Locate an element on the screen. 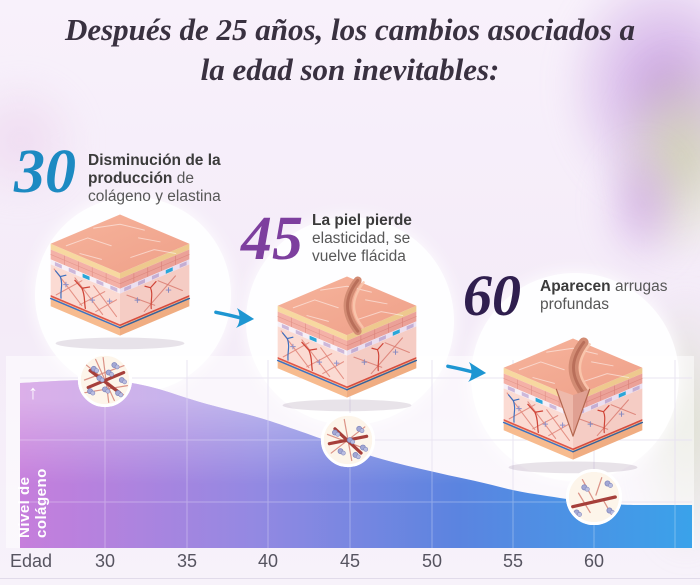  milestone-description-60: Aparecen arrugas profundas is located at coordinates (610, 296).